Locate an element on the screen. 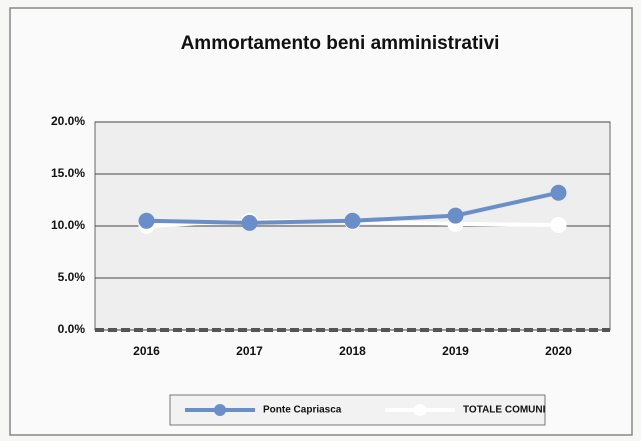 This screenshot has width=641, height=441. y-tick-label: 0.0% is located at coordinates (72, 329).